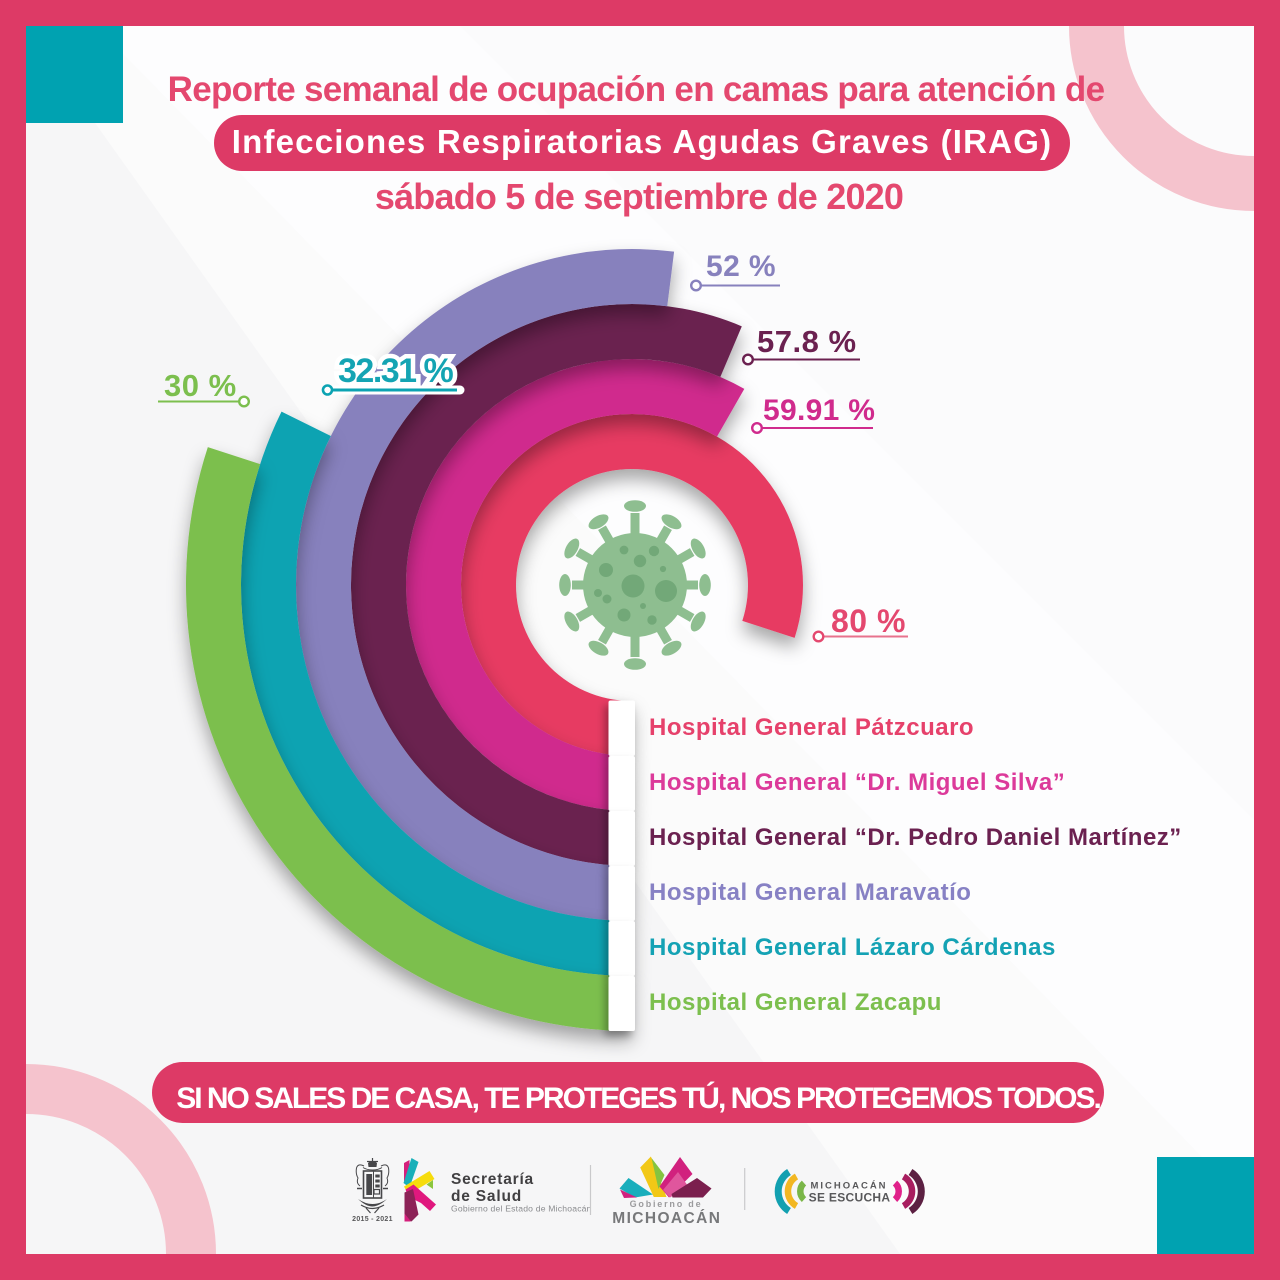  What do you see at coordinates (492, 1179) in the screenshot?
I see `svg-text: Secretaría` at bounding box center [492, 1179].